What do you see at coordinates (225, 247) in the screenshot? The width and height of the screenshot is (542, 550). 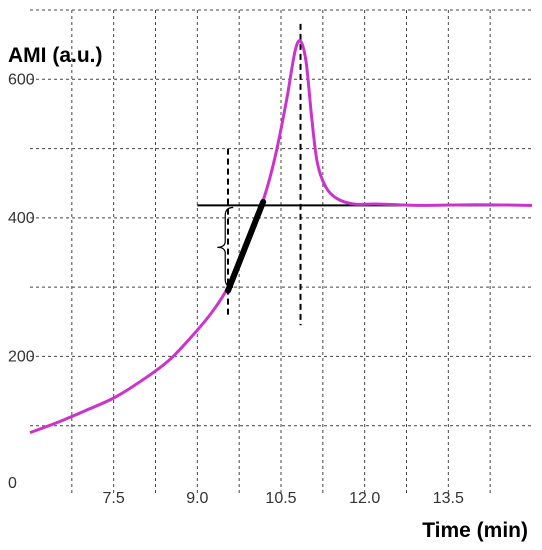 I see `brace` at bounding box center [225, 247].